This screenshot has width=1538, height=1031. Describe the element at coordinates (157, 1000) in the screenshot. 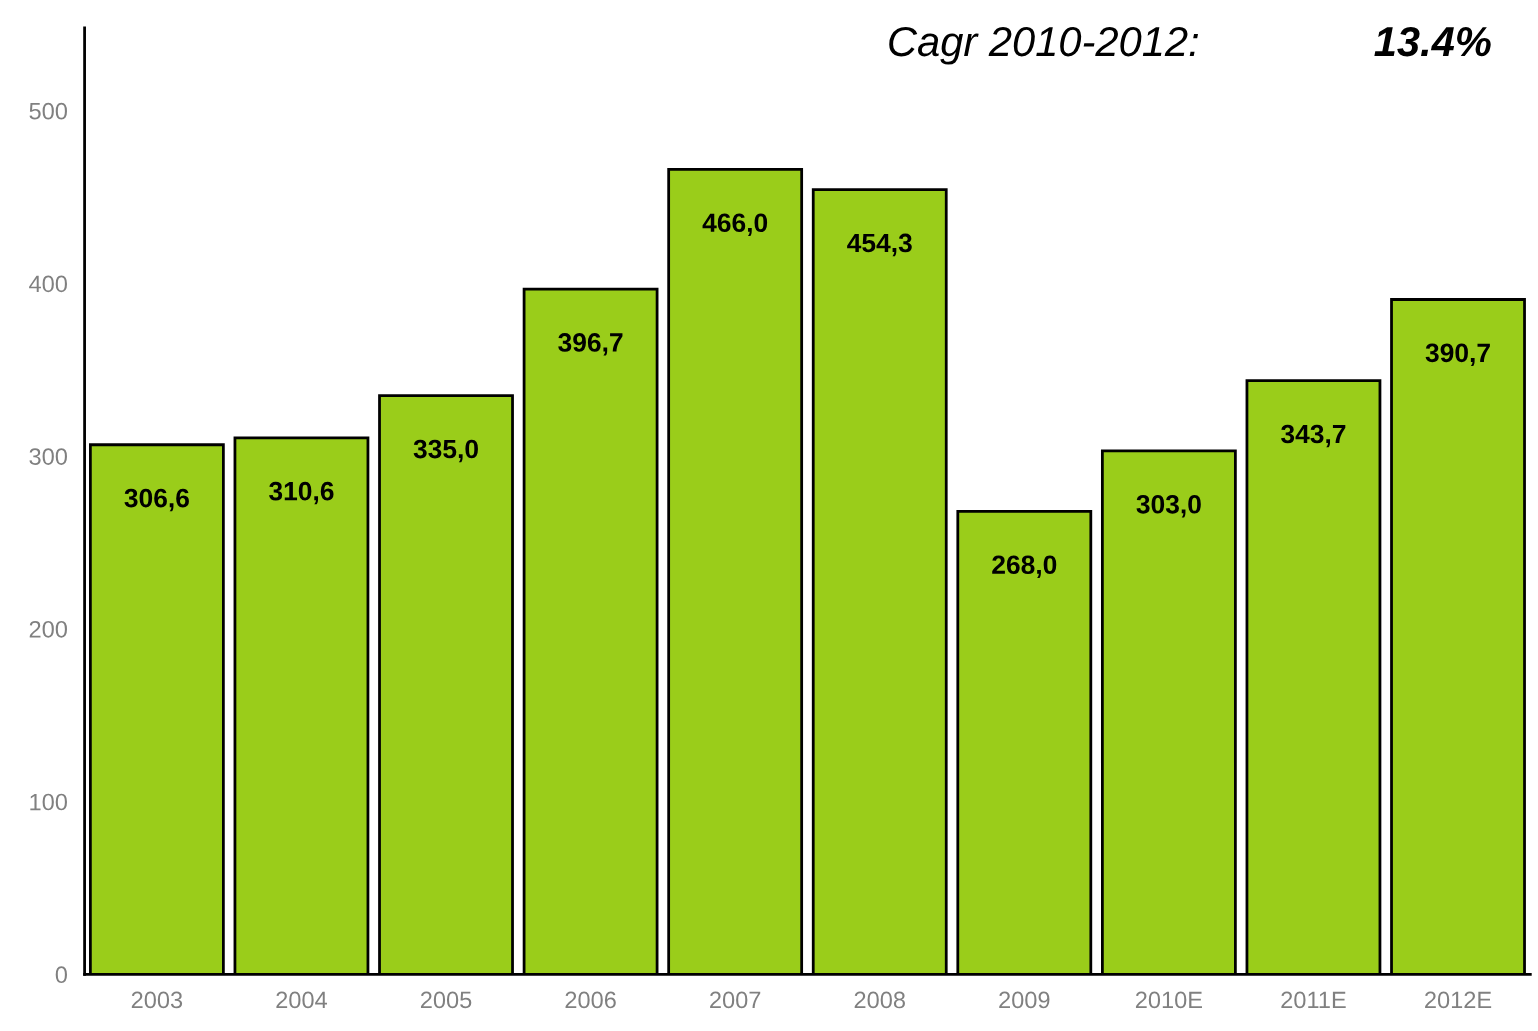

I see `x-tick-label: 2003` at that location.